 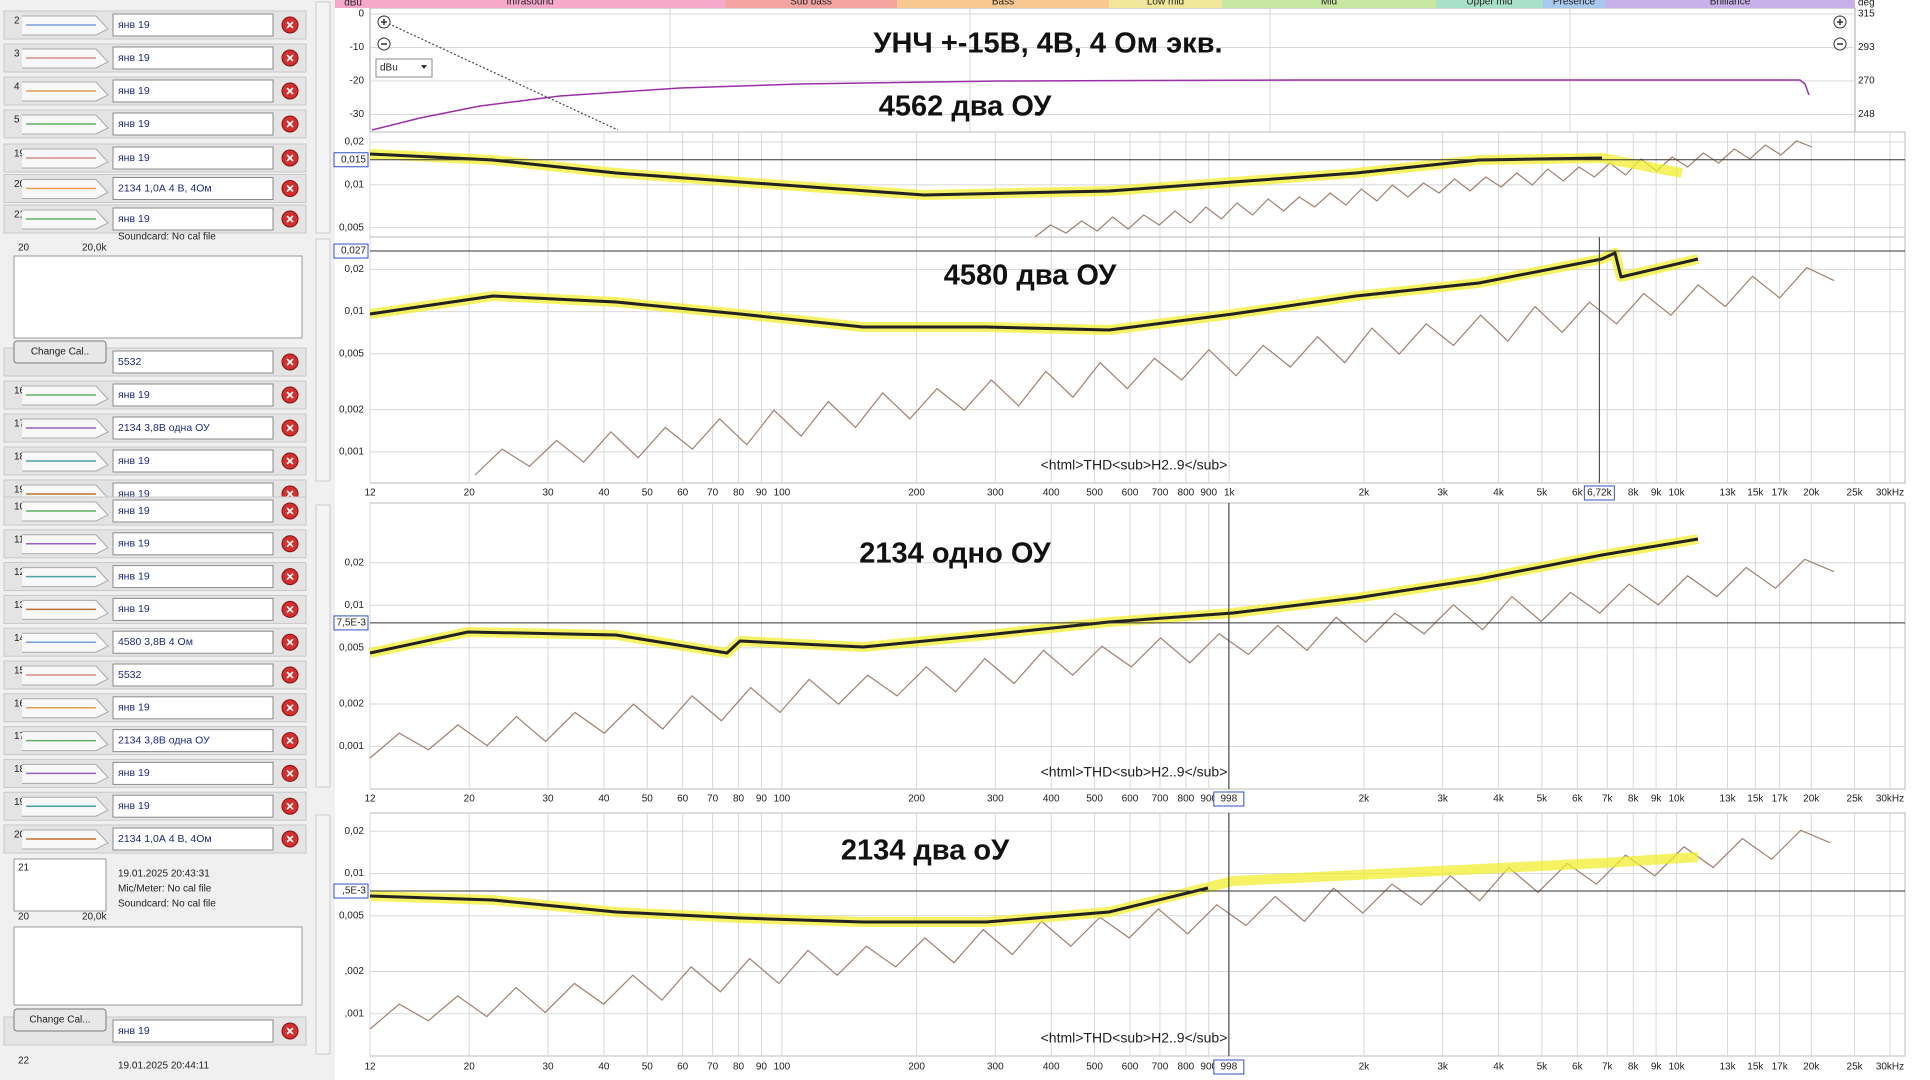 What do you see at coordinates (1855, 1067) in the screenshot?
I see `x-tick-label: 25k` at bounding box center [1855, 1067].